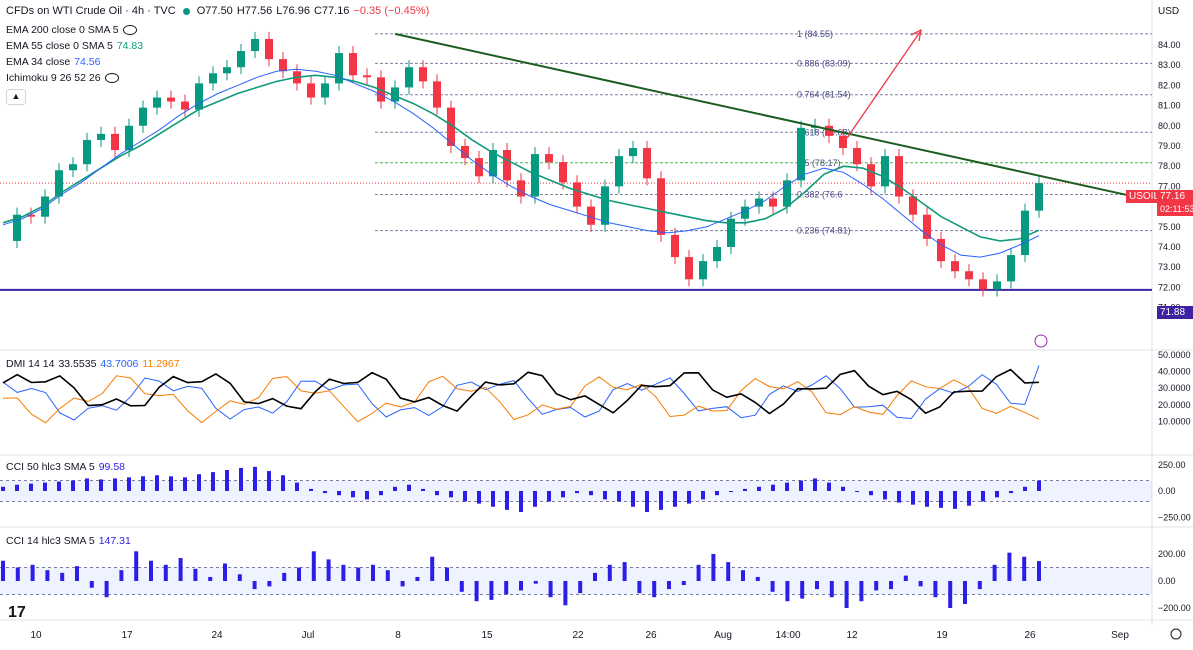 This screenshot has width=1193, height=650. I want to click on indicator-ema200: EMA 200 close 0 SMA 5, so click(71, 30).